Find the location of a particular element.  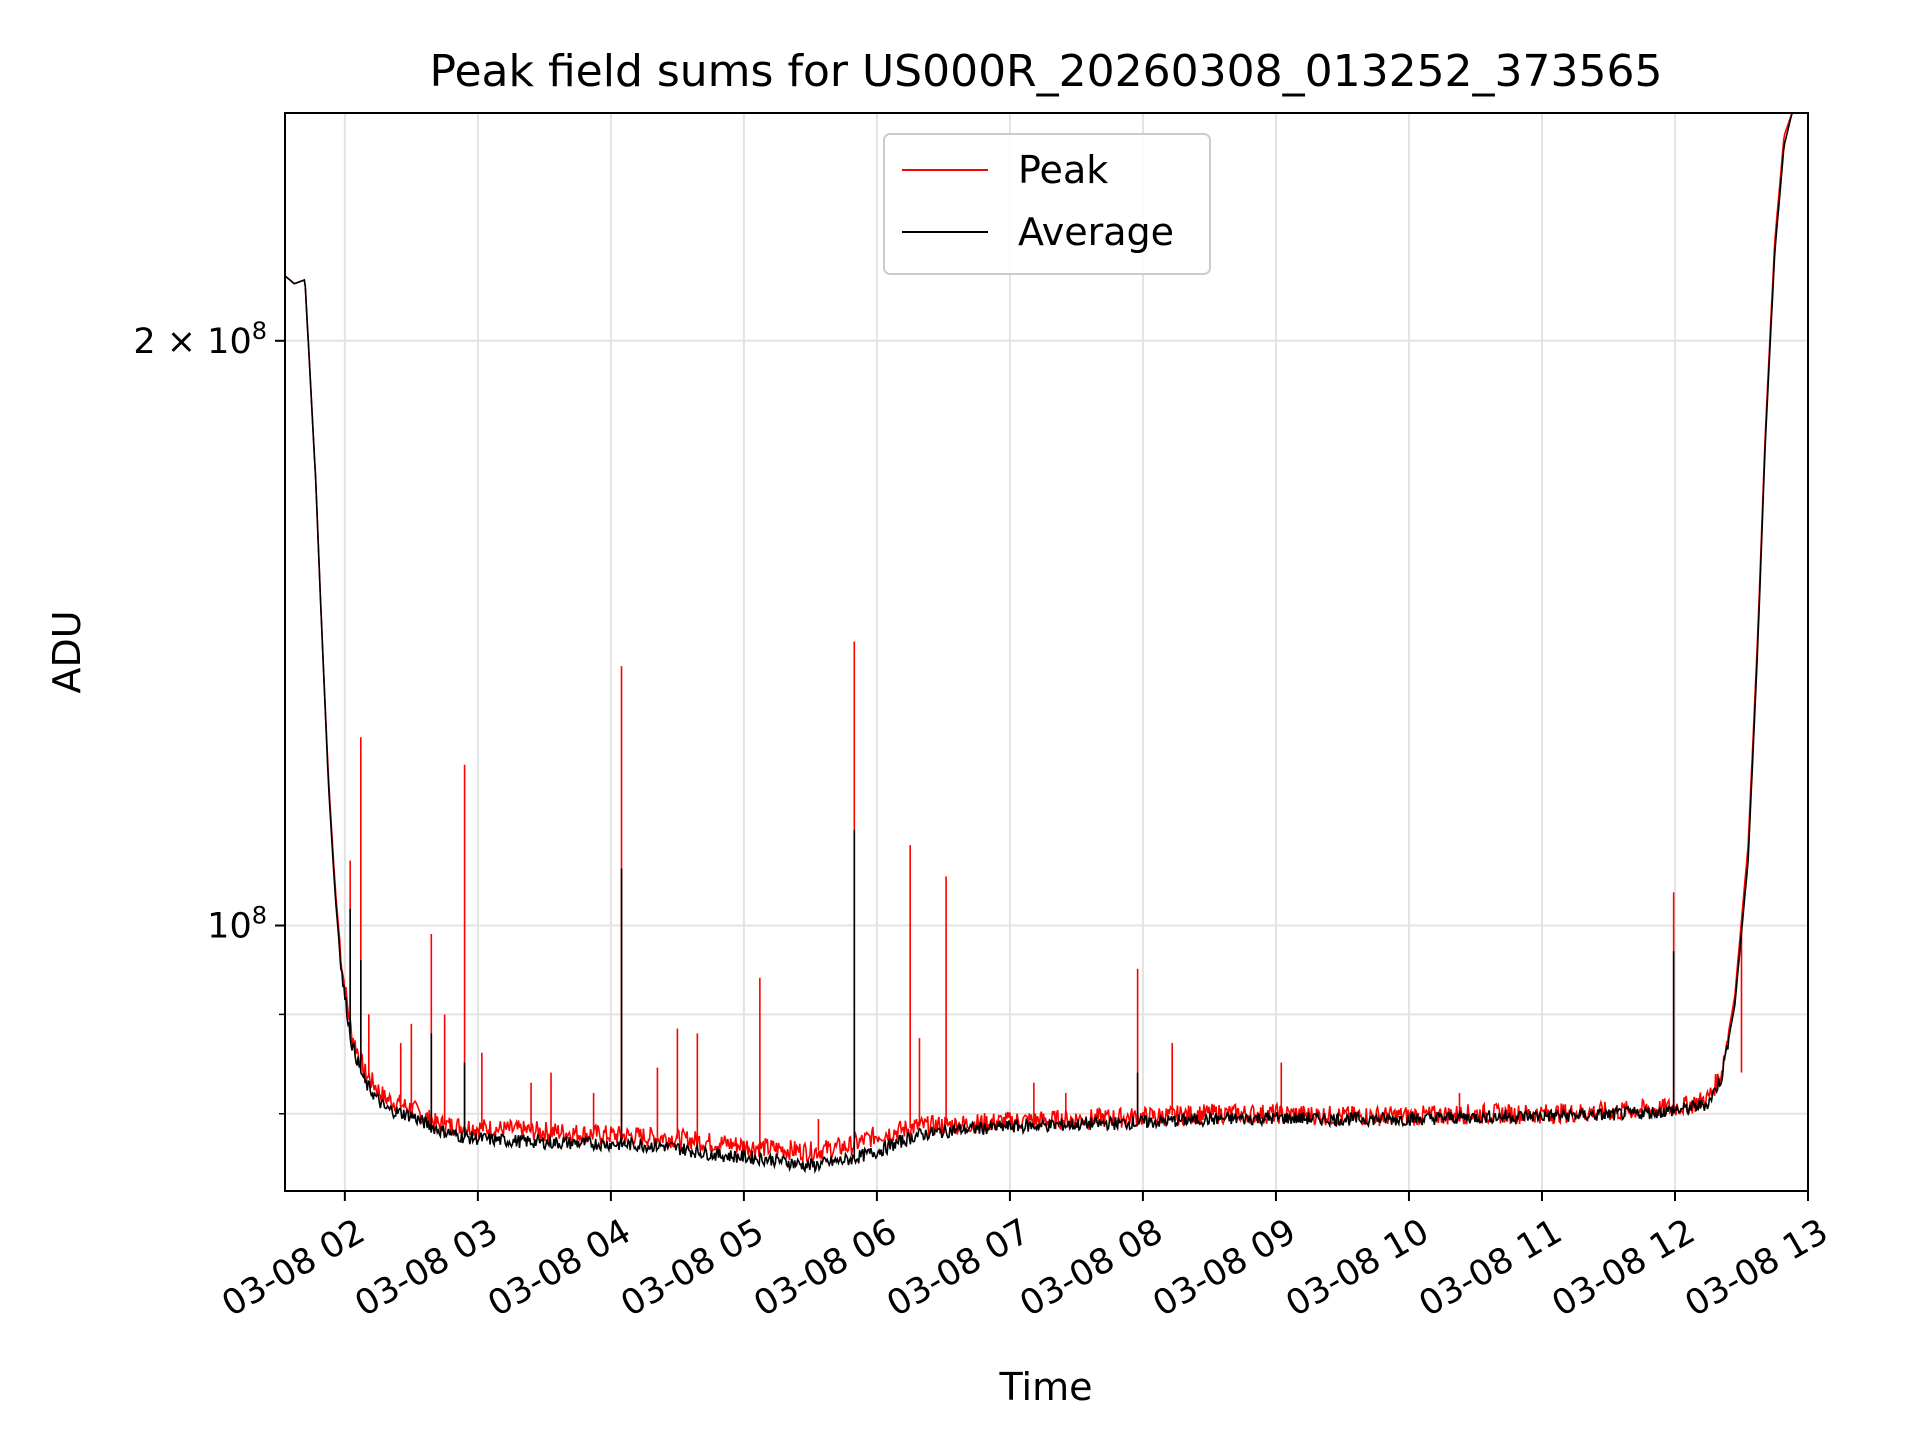

y-axis-title: ADU is located at coordinates (67, 651).